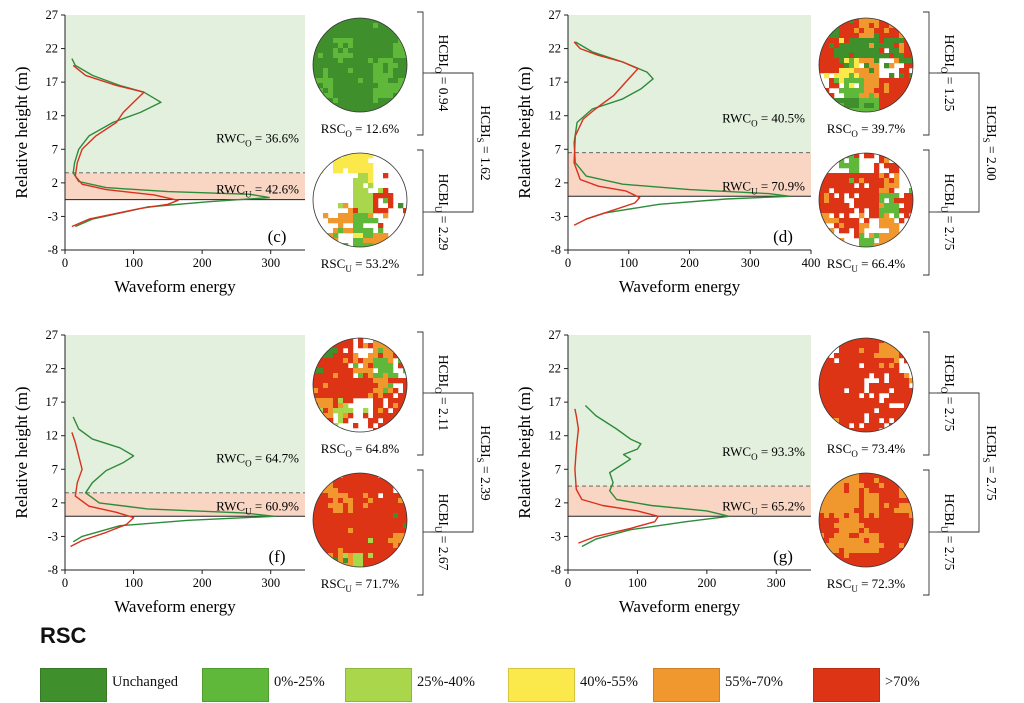  I want to click on rwc-understory-label: RWCU = 42.6%, so click(257, 191).